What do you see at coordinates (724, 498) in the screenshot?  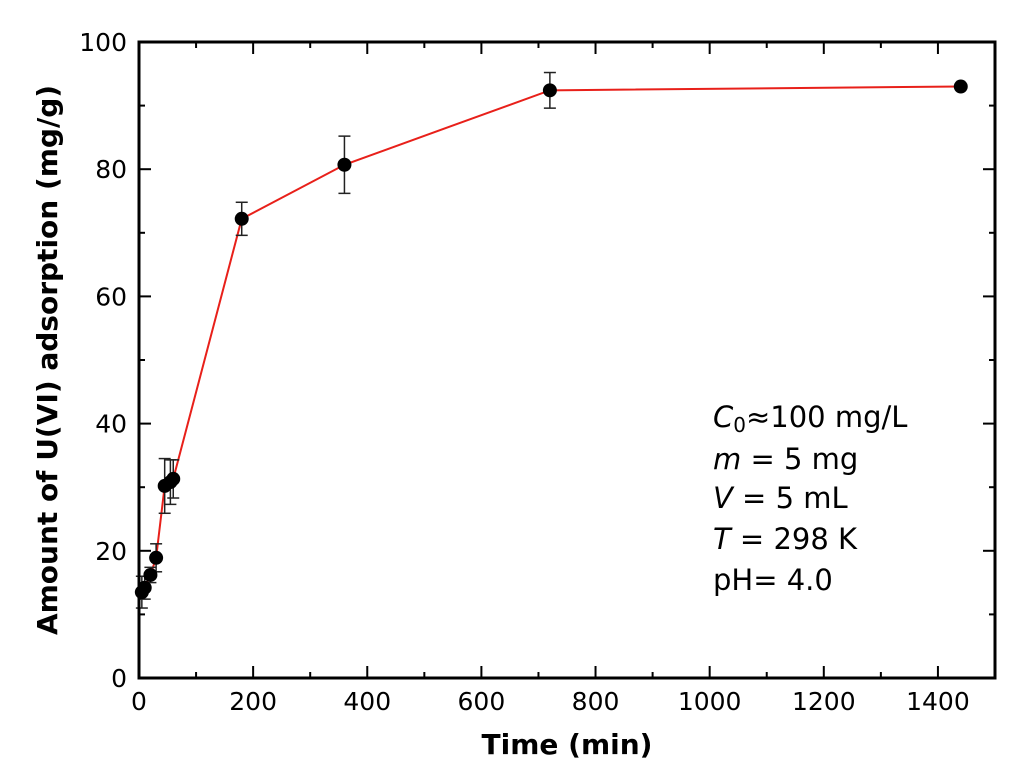 I see `annotation-volume-symbol: V` at bounding box center [724, 498].